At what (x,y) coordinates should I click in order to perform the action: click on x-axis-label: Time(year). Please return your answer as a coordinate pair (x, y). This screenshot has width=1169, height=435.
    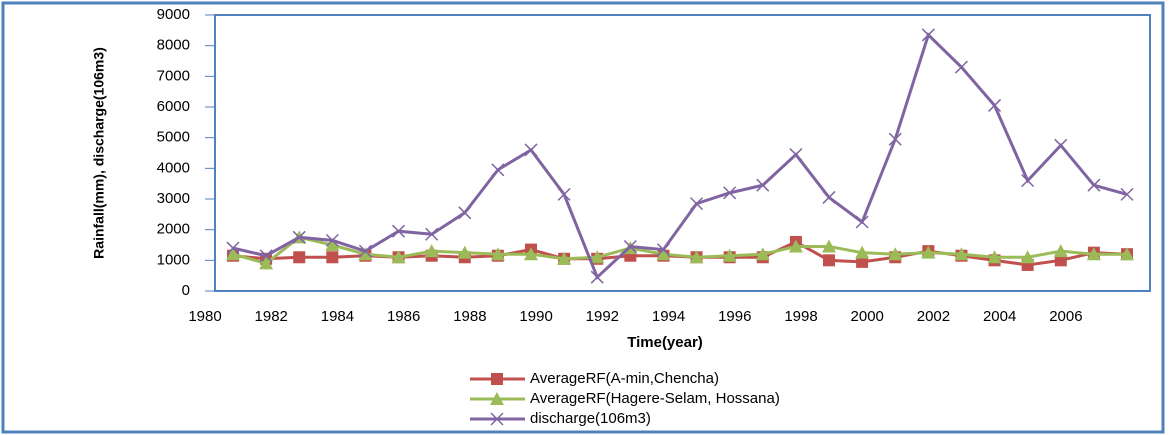
    Looking at the image, I should click on (665, 342).